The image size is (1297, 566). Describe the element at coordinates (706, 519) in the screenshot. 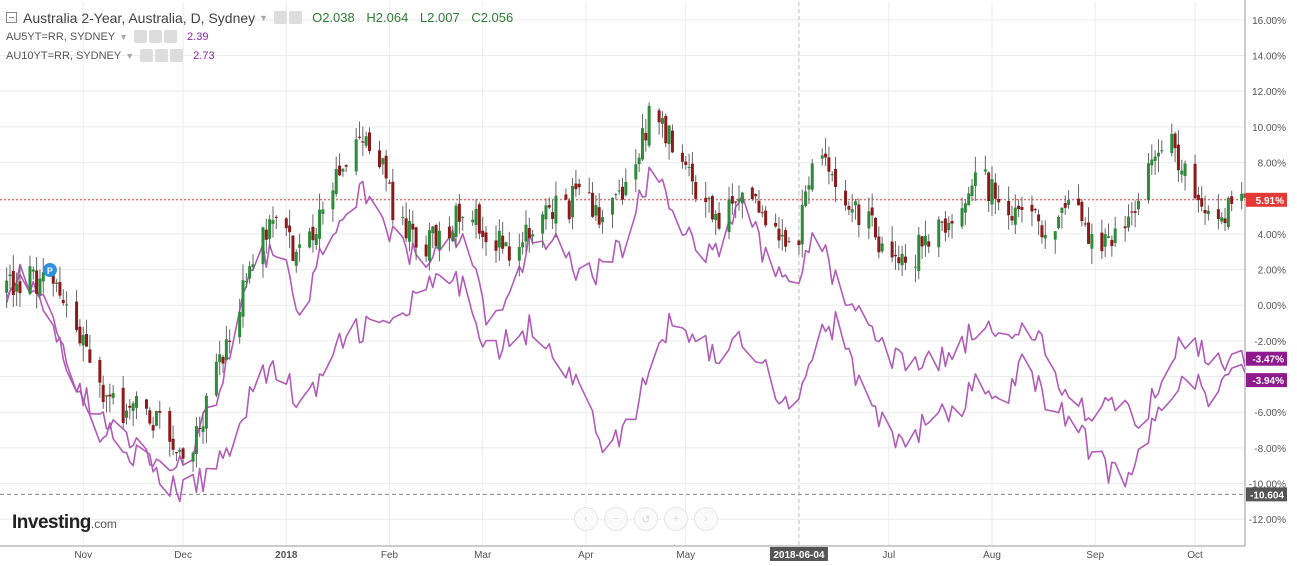

I see `scroll-right-icon: ›` at that location.